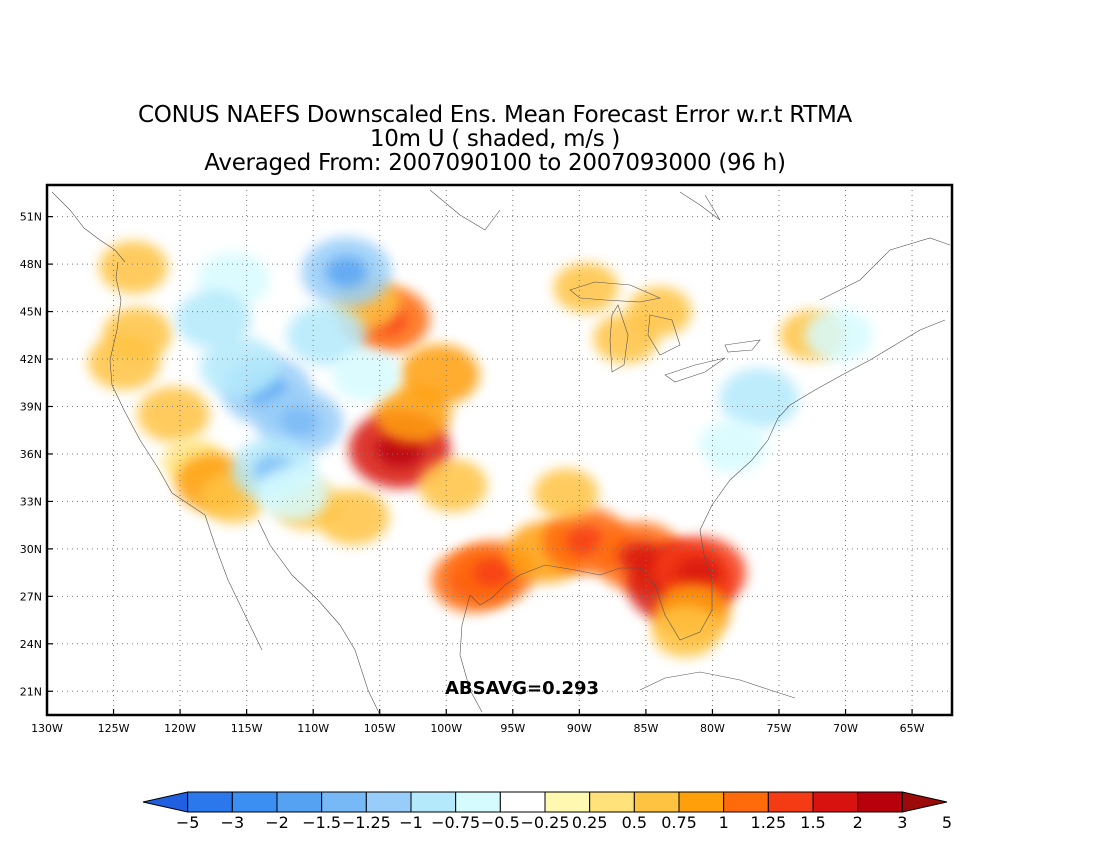 The width and height of the screenshot is (1100, 850). I want to click on error-patch-new-england, so click(839, 335).